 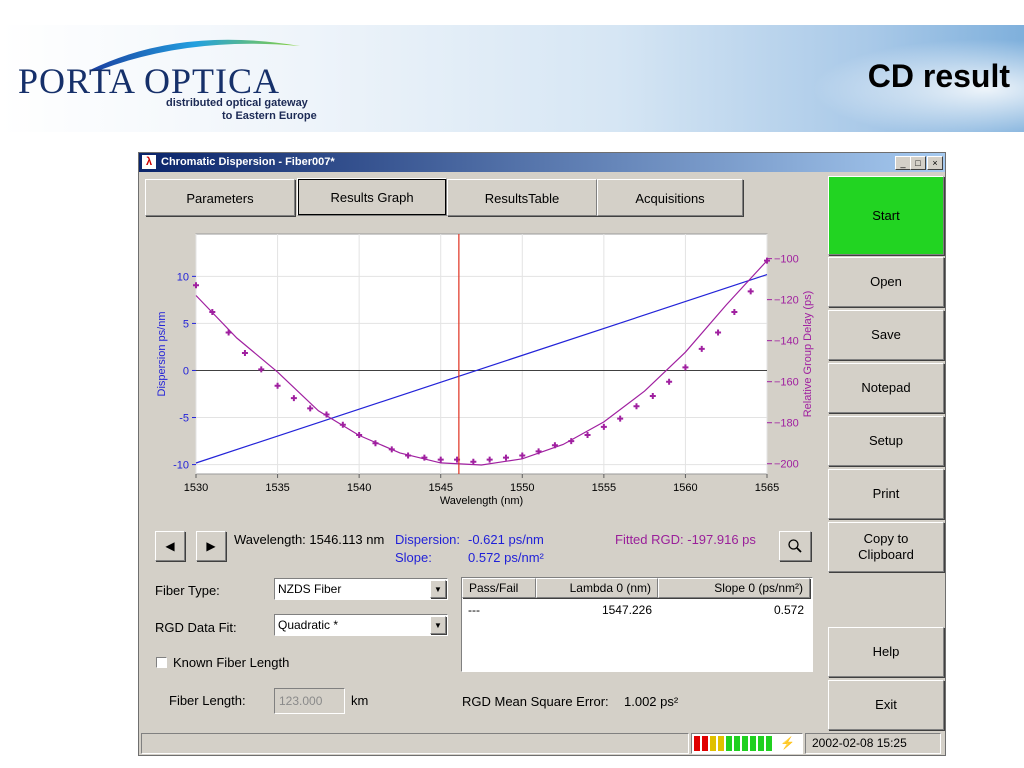 What do you see at coordinates (481, 501) in the screenshot?
I see `x-axis-label: Wavelength (nm)` at bounding box center [481, 501].